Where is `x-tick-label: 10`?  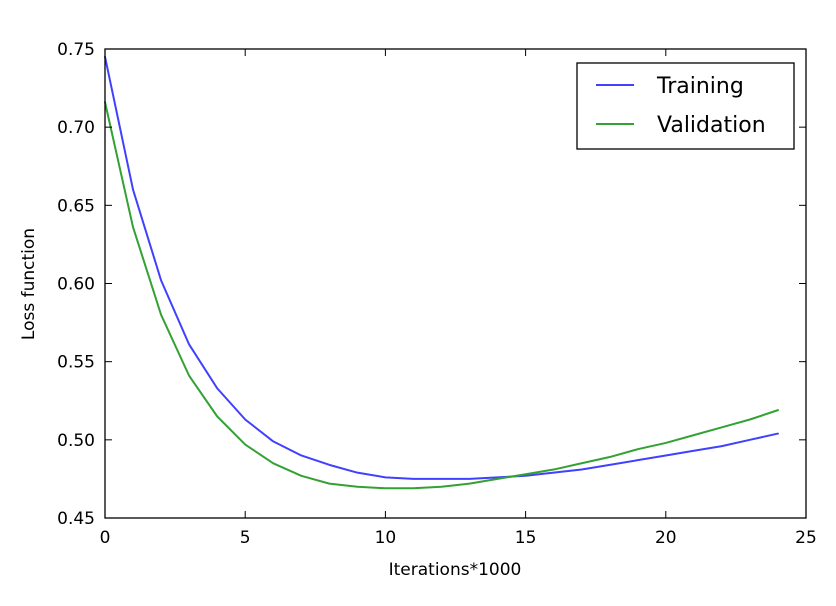 x-tick-label: 10 is located at coordinates (386, 538).